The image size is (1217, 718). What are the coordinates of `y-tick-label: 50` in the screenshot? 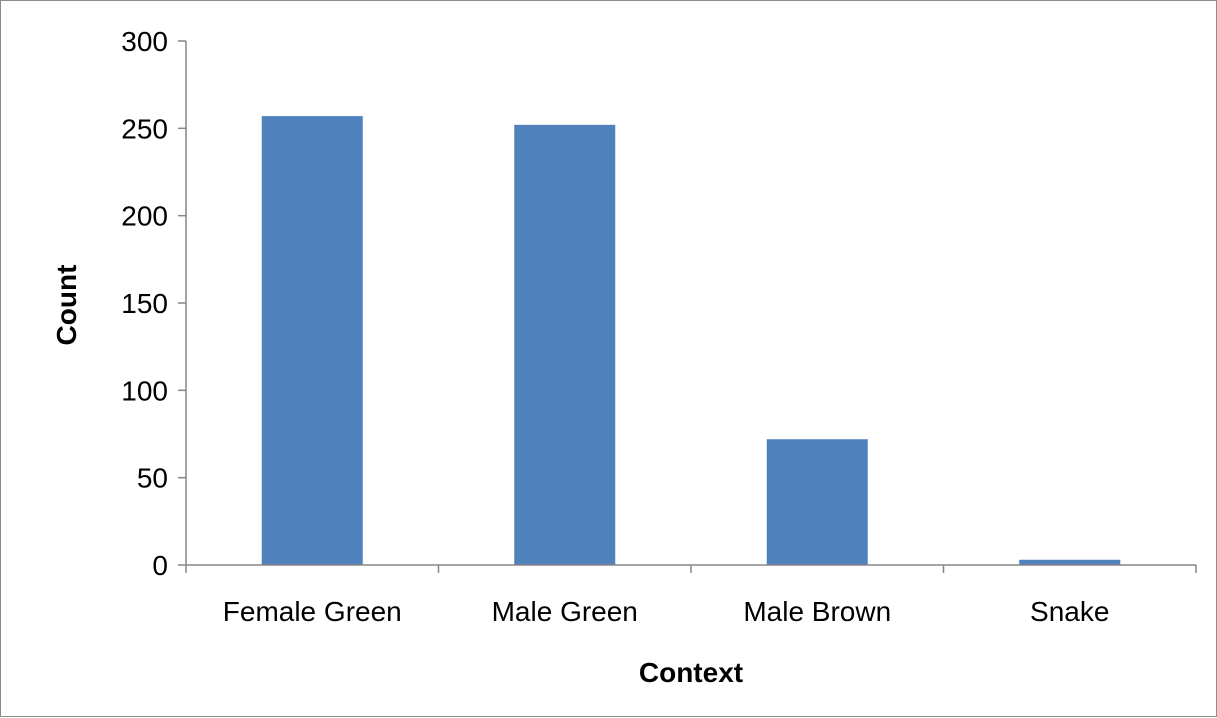 It's located at (152, 478).